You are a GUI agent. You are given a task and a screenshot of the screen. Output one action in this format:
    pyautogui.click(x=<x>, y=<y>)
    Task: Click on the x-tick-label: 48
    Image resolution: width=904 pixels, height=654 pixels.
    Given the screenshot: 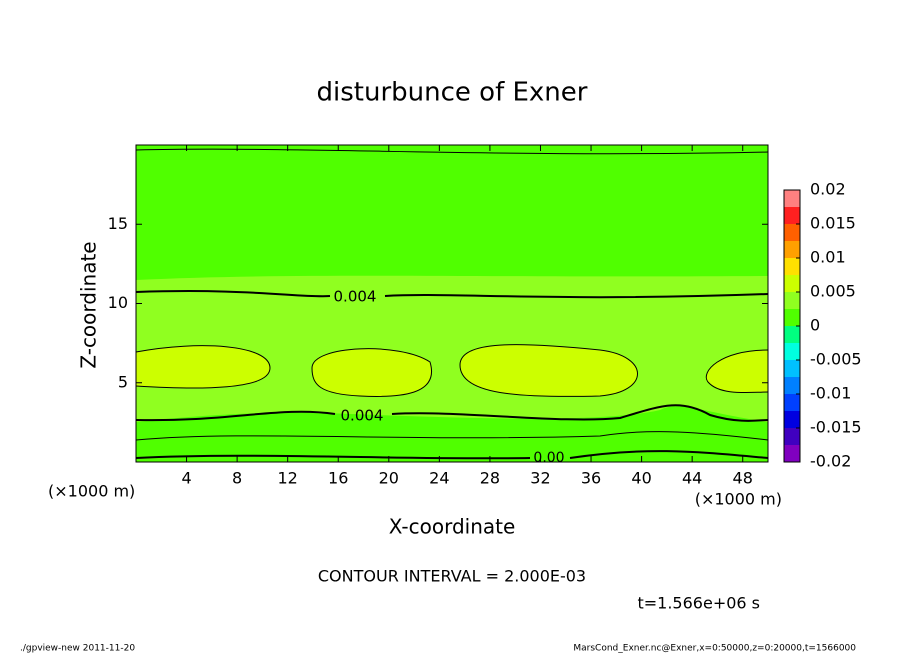 What is the action you would take?
    pyautogui.click(x=743, y=478)
    